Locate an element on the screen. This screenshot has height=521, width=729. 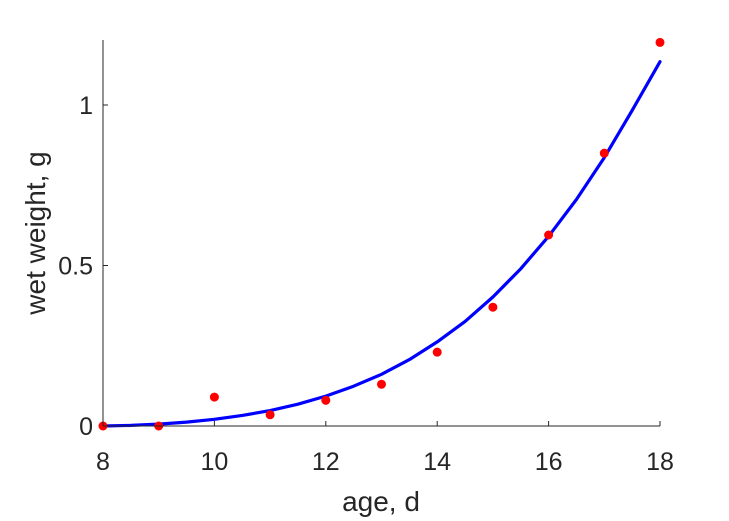
x-tick-label: 10 is located at coordinates (214, 462).